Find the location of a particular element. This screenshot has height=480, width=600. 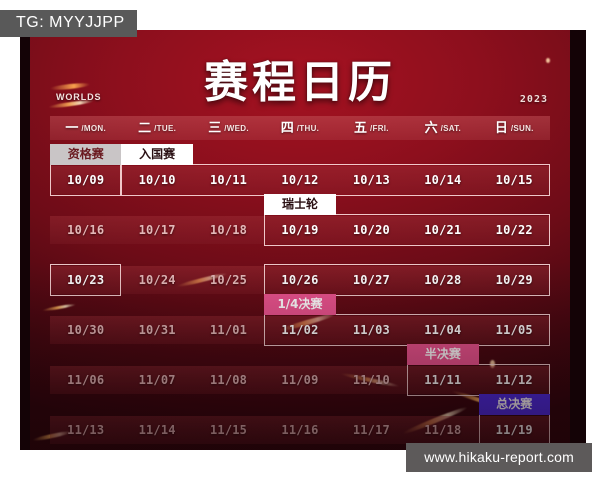

calendar-day-cell: 11/11 is located at coordinates (443, 380).